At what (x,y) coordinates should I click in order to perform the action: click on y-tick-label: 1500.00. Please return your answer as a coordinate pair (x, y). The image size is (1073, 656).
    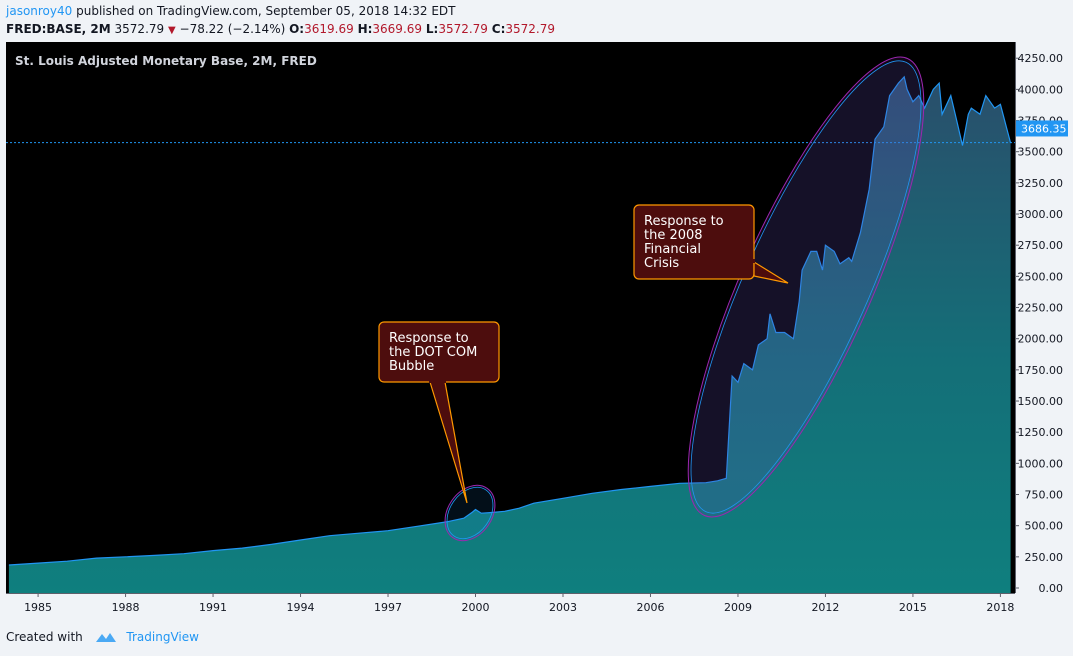
    Looking at the image, I should click on (1041, 401).